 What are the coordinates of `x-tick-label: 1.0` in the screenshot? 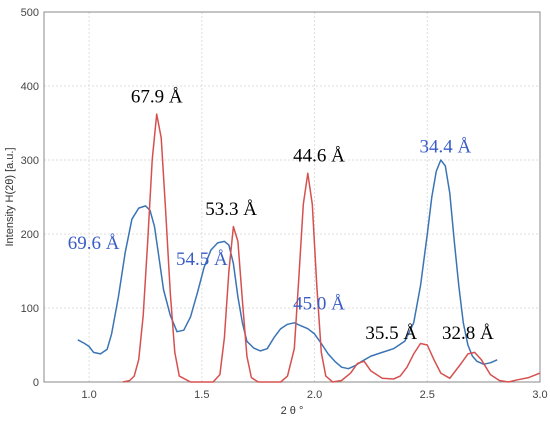 It's located at (88, 395).